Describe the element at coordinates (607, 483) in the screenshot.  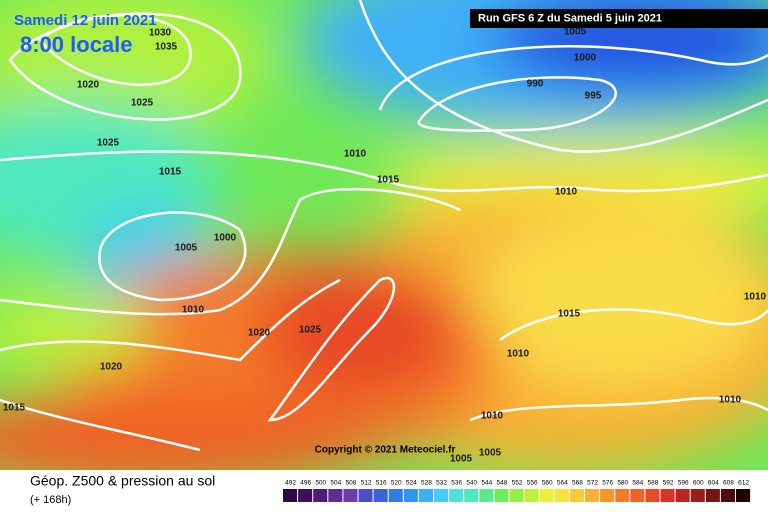
I see `legend-tick-label: 576` at that location.